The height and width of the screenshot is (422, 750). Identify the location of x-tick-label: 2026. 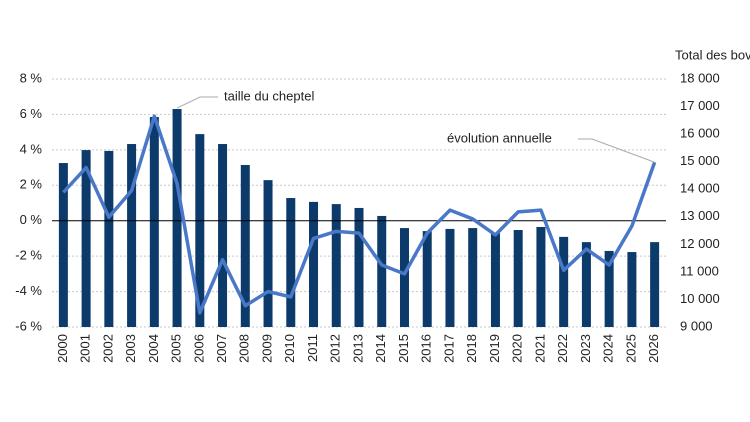
(653, 348).